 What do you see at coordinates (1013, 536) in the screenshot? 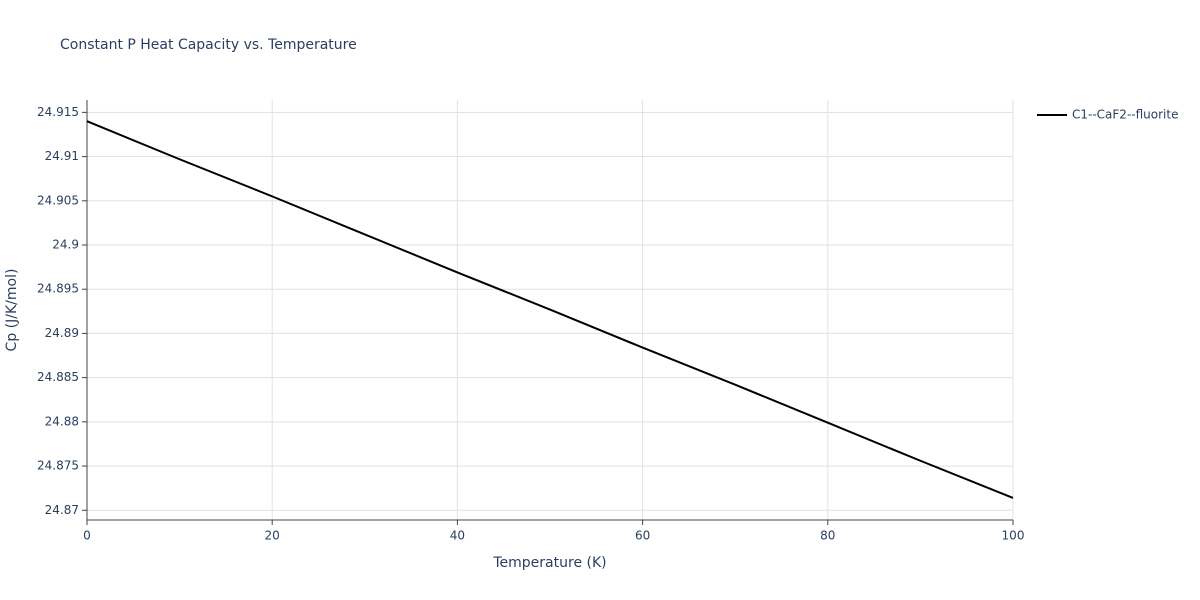
I see `x-tick-label: 100` at bounding box center [1013, 536].